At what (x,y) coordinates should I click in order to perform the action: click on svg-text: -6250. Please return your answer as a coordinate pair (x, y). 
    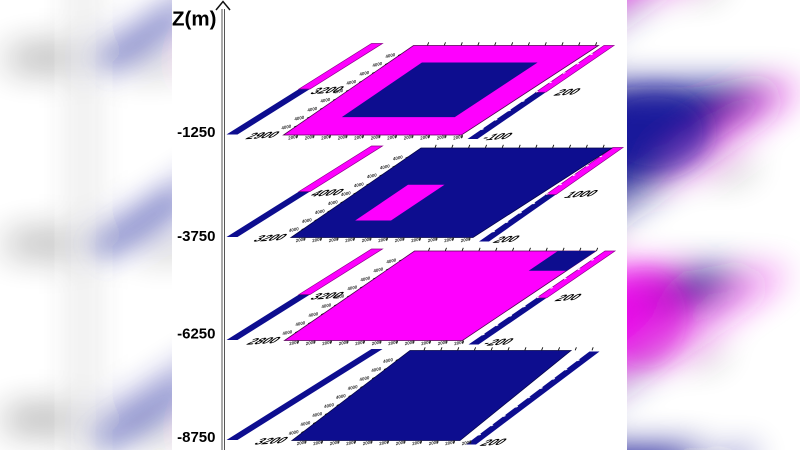
    Looking at the image, I should click on (196, 334).